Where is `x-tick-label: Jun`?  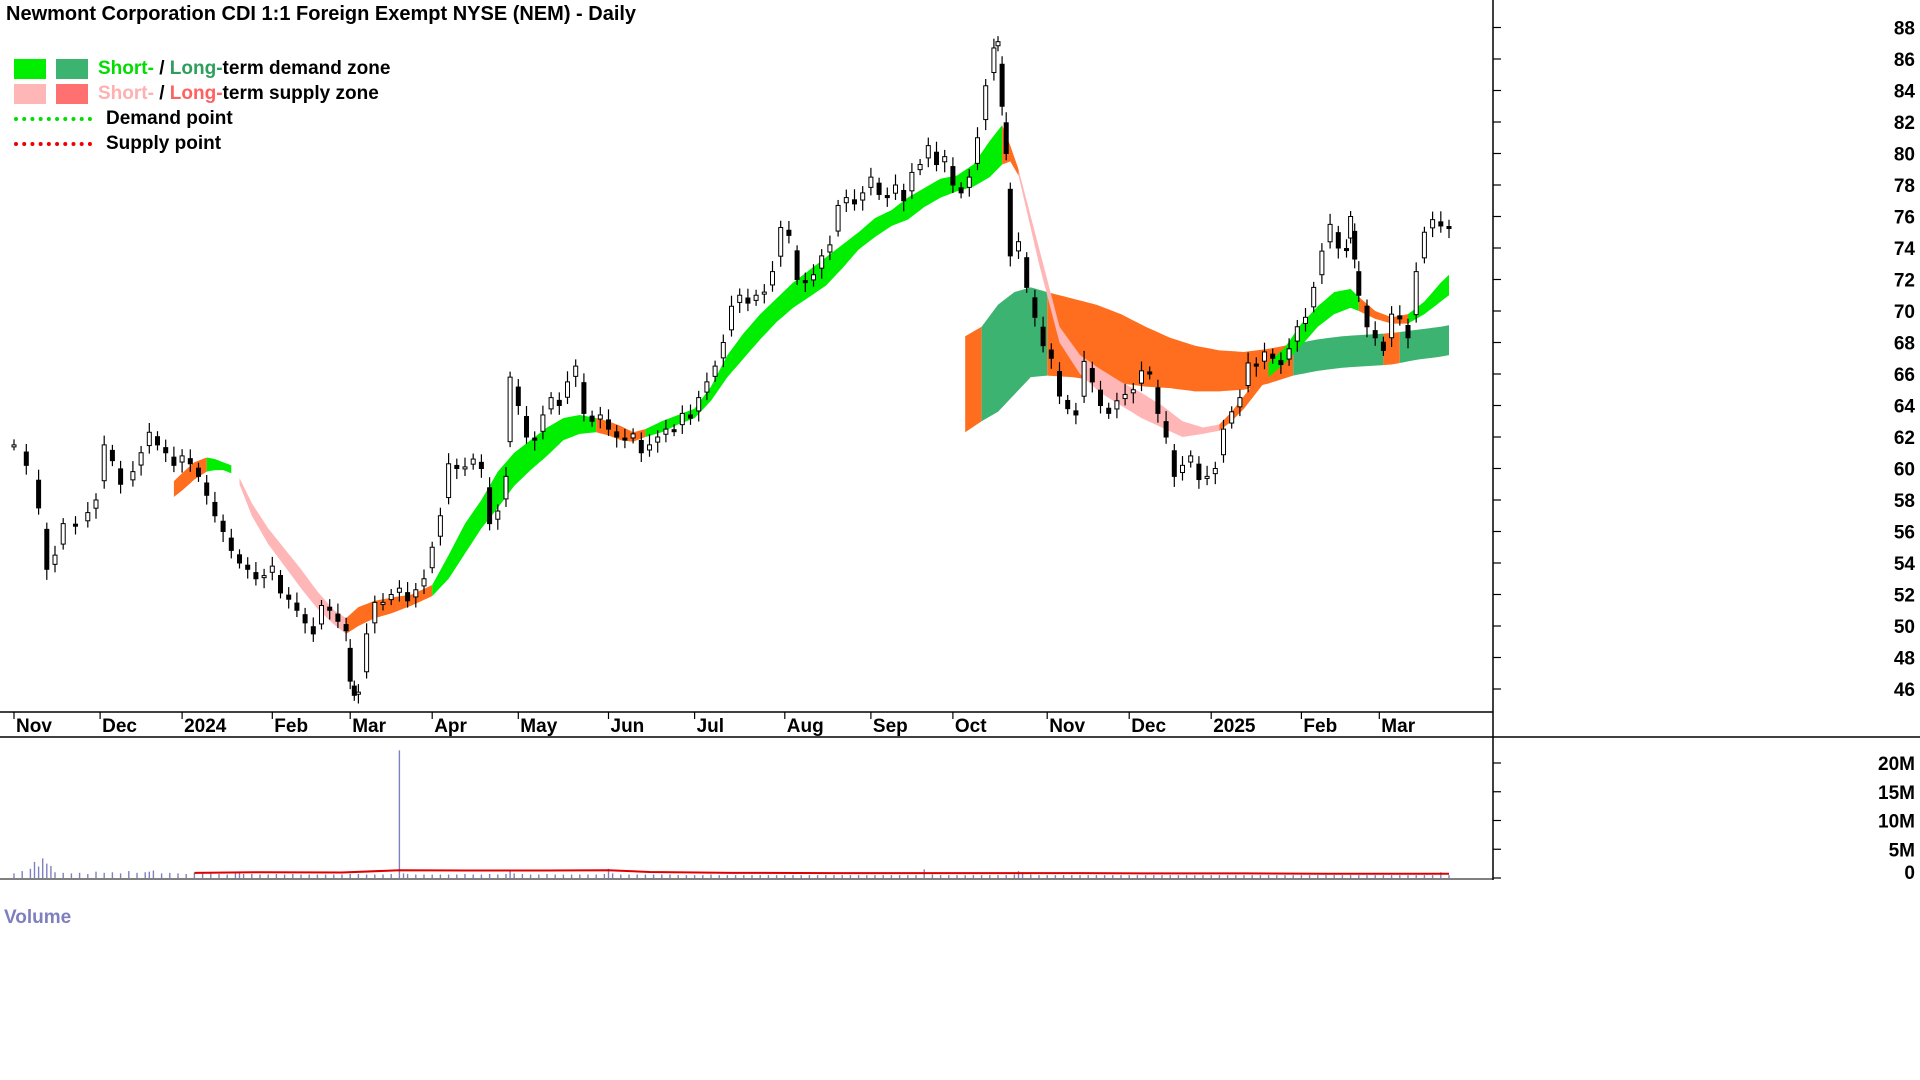
x-tick-label: Jun is located at coordinates (628, 726).